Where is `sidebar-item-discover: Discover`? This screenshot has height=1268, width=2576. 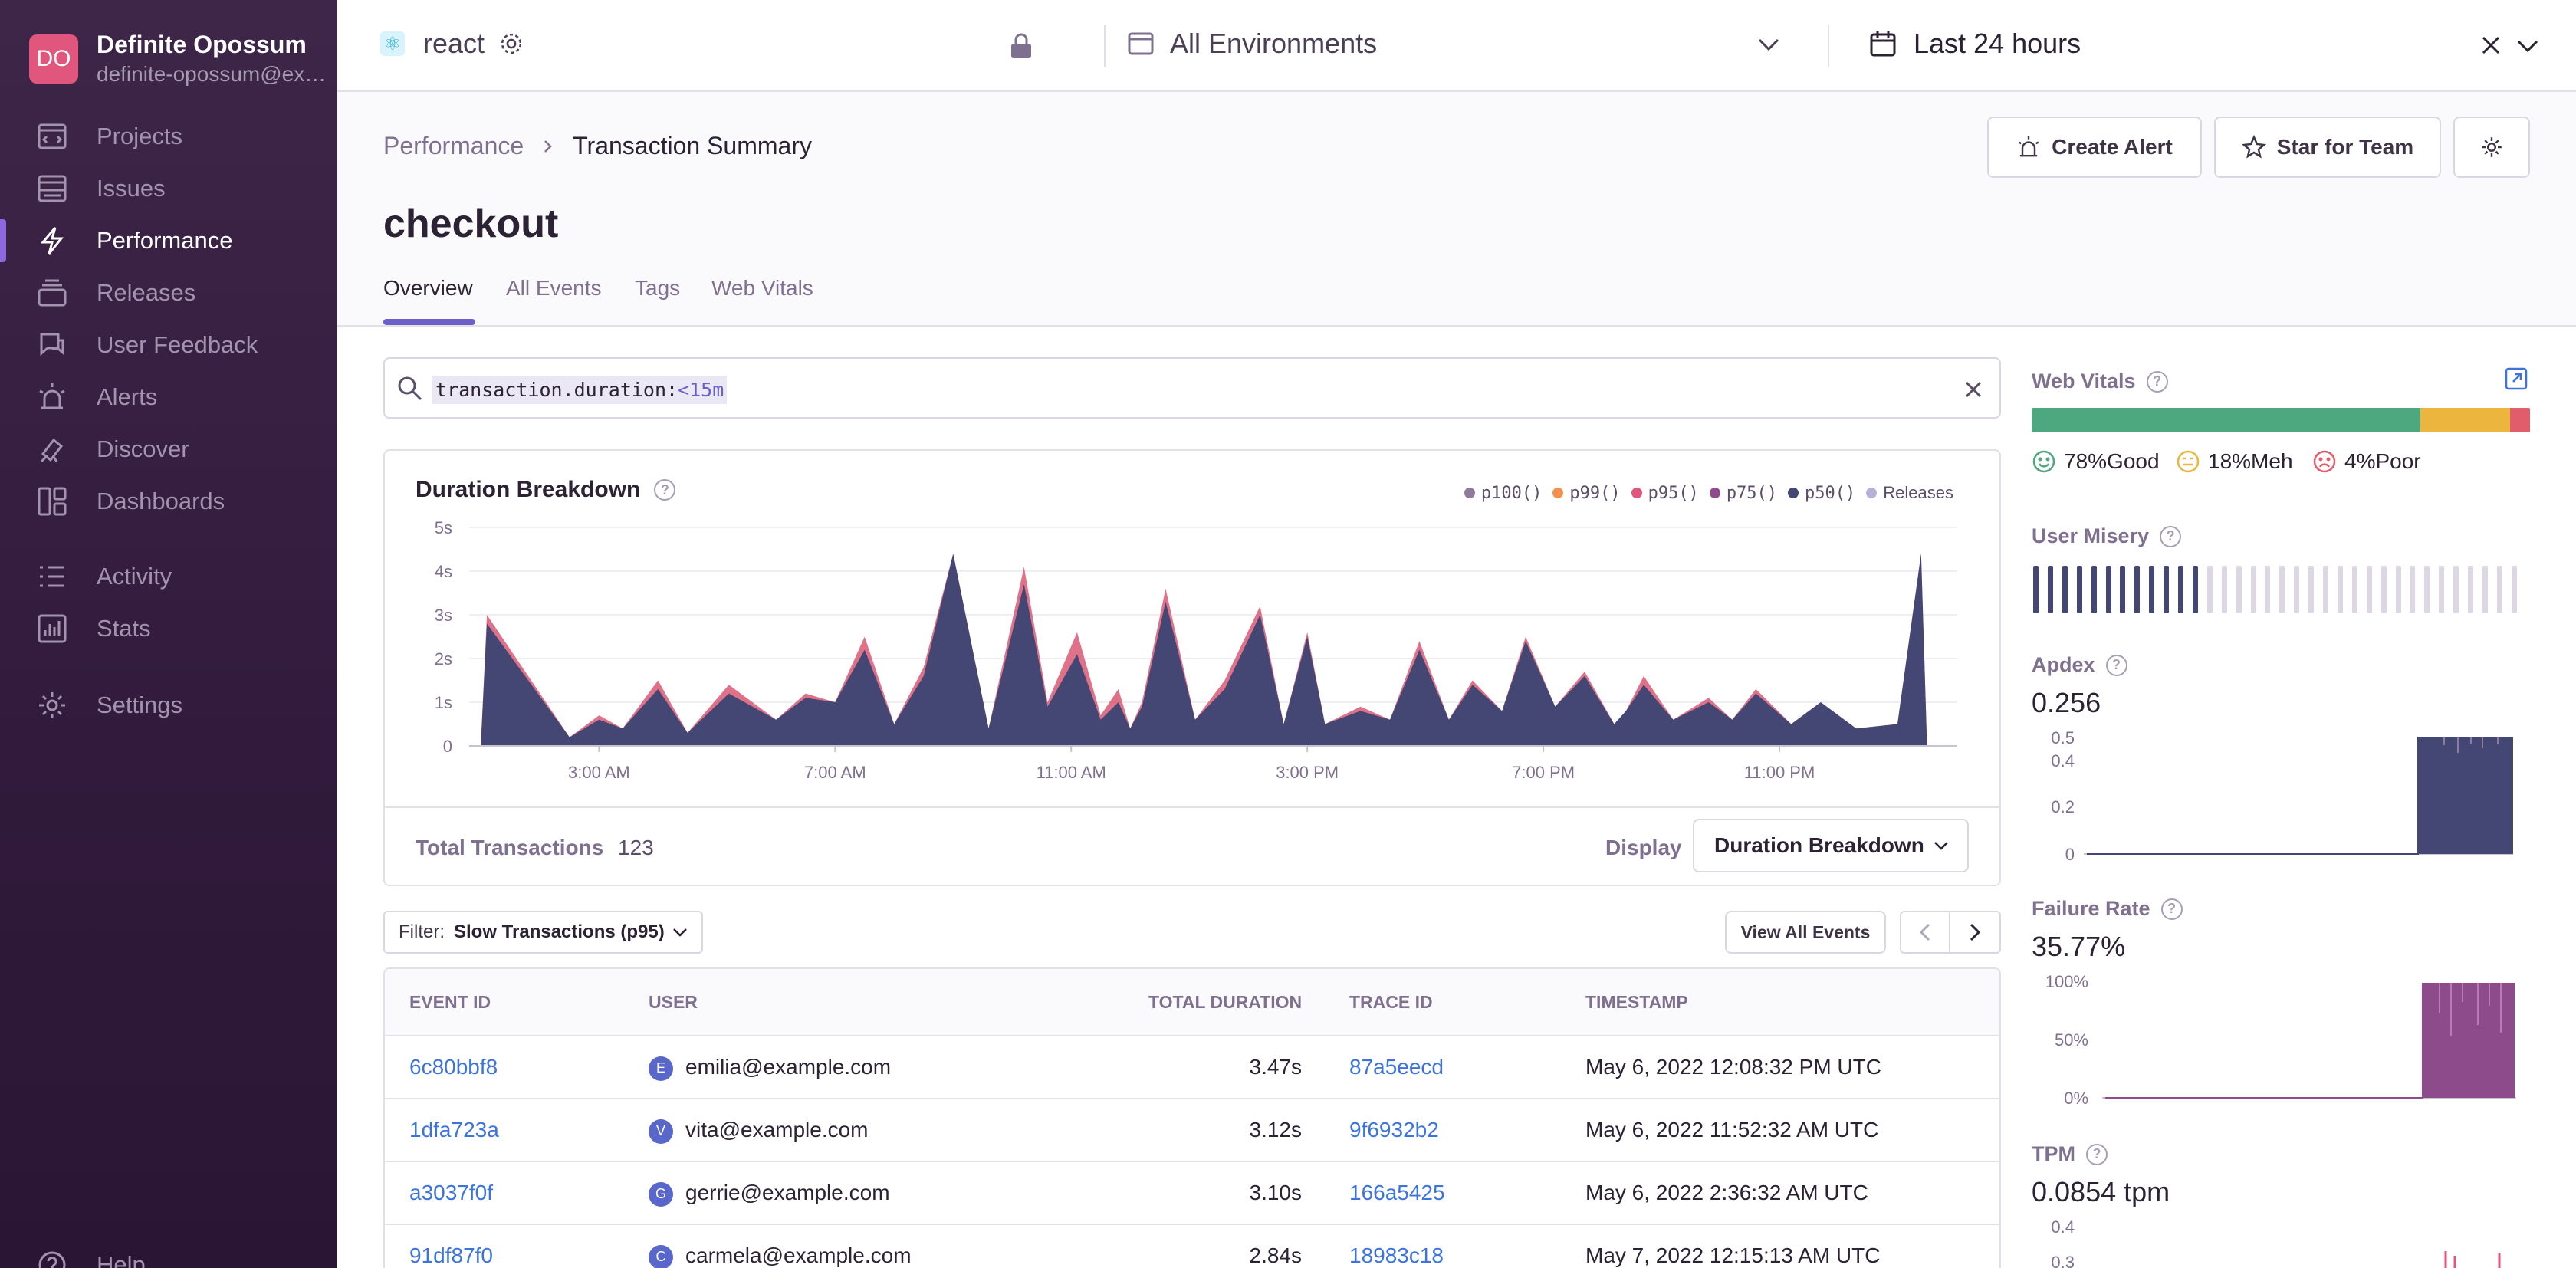 sidebar-item-discover: Discover is located at coordinates (169, 449).